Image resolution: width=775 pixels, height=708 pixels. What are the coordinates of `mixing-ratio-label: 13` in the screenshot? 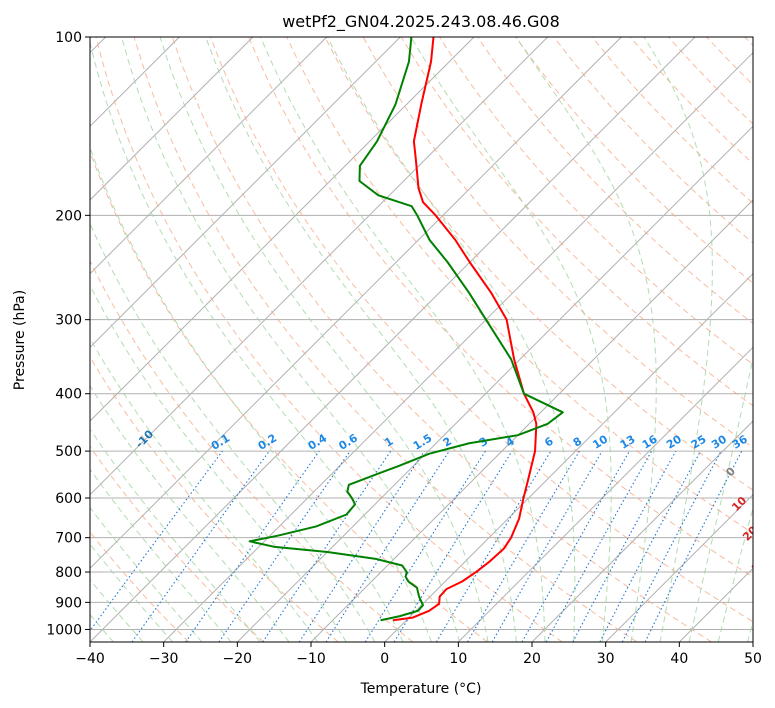 It's located at (628, 442).